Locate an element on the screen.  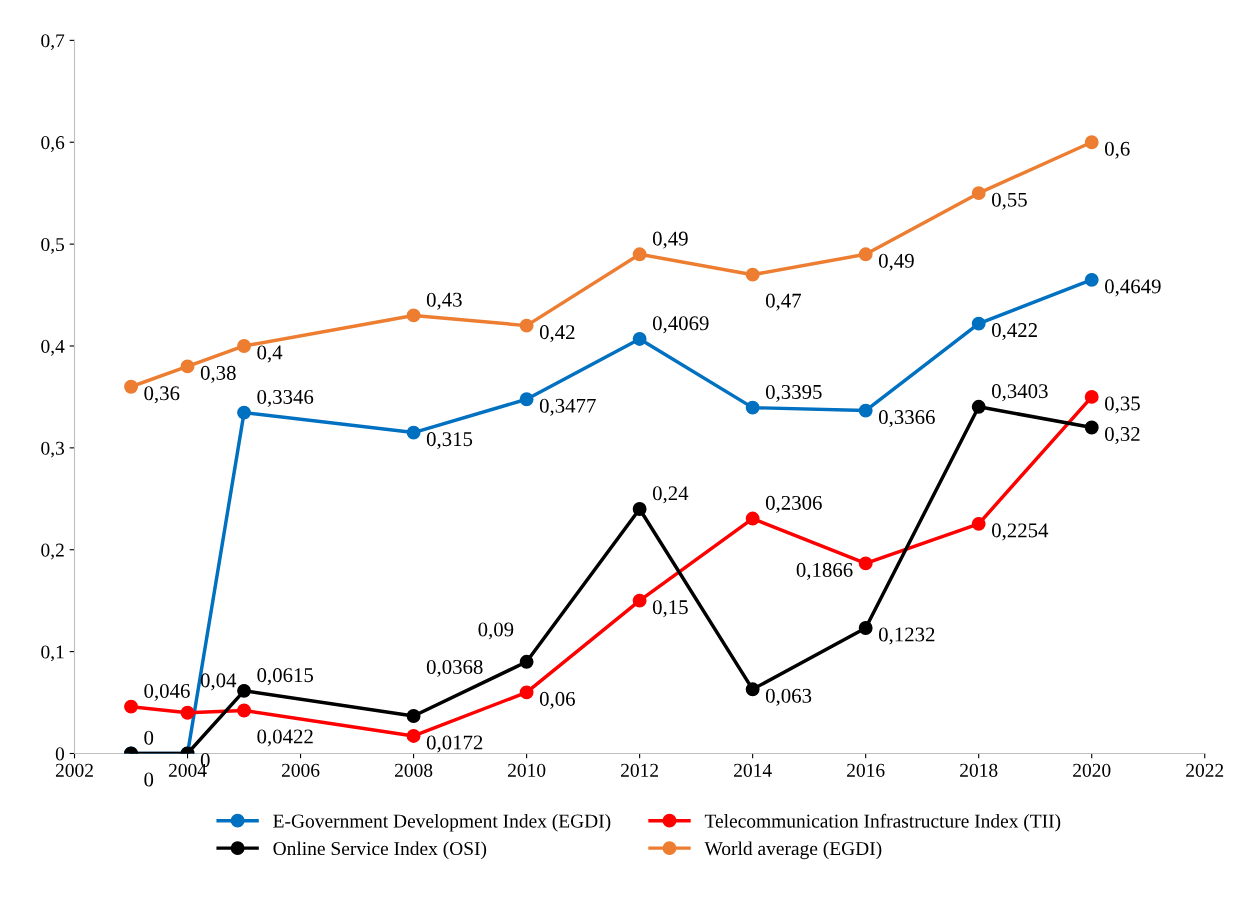
legend-label: E-Government Development Index (EGDI) is located at coordinates (442, 822).